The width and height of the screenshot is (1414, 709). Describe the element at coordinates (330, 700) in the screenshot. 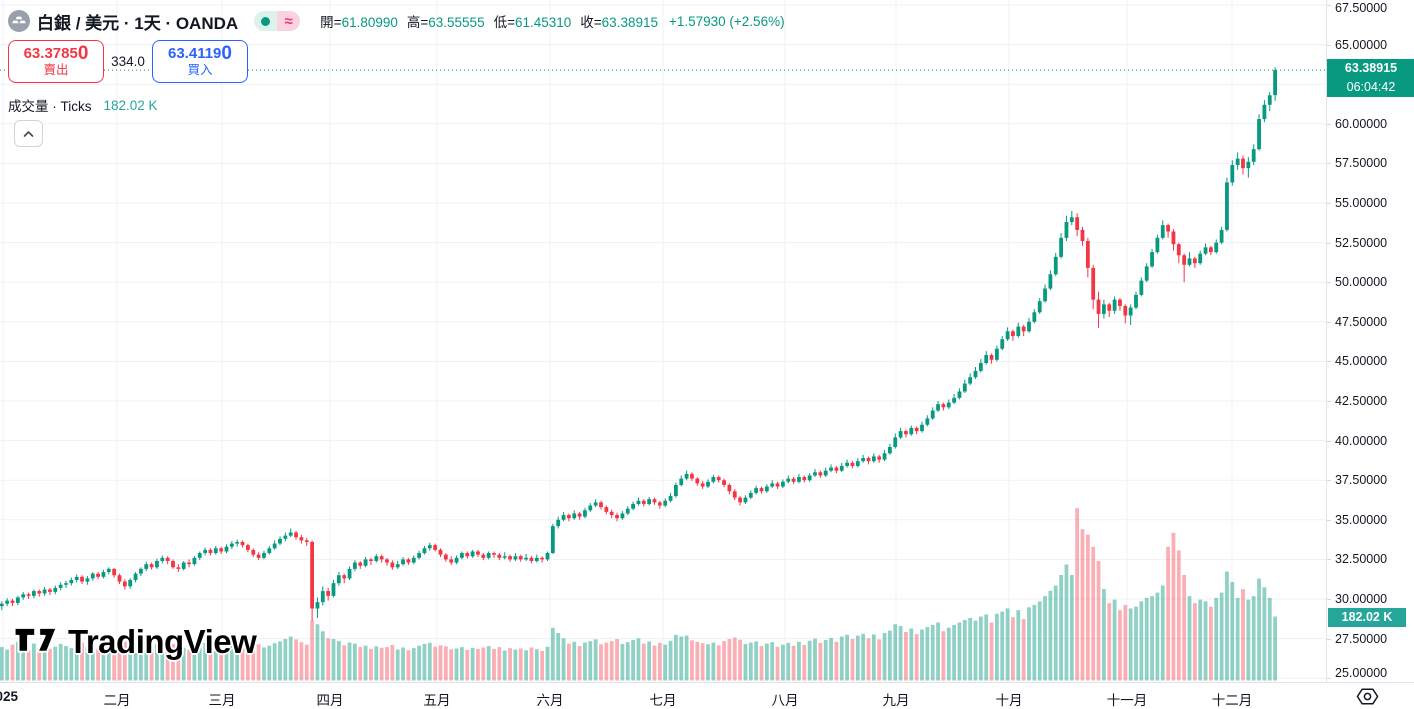

I see `time-axis-label: 四月` at that location.